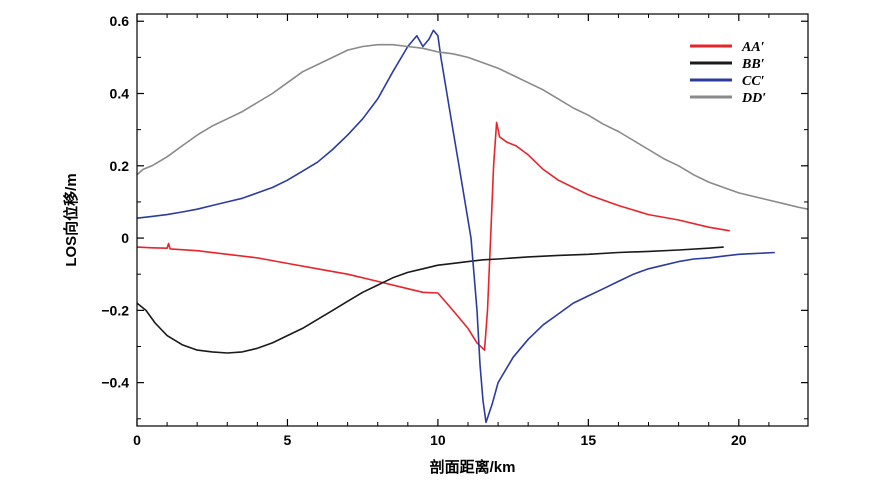 The image size is (894, 495). What do you see at coordinates (753, 81) in the screenshot?
I see `legend-label-3: CC′` at bounding box center [753, 81].